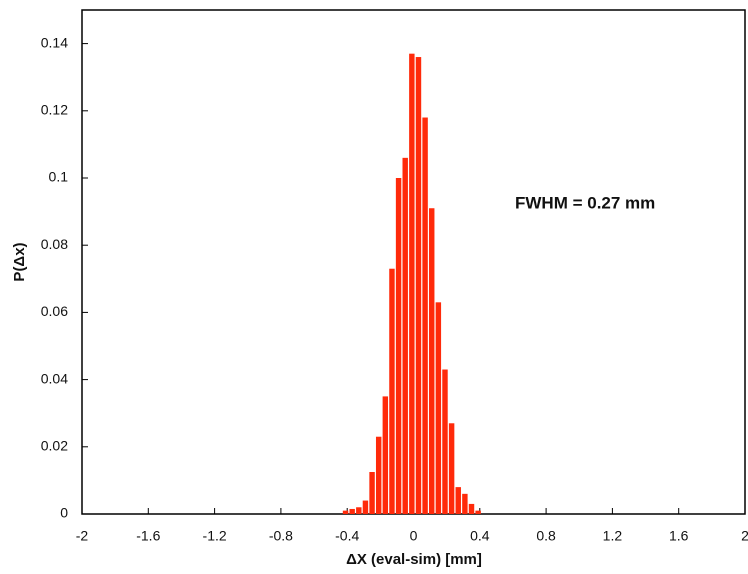 The height and width of the screenshot is (574, 748). What do you see at coordinates (54, 378) in the screenshot?
I see `y-tick-label: 0.04` at bounding box center [54, 378].